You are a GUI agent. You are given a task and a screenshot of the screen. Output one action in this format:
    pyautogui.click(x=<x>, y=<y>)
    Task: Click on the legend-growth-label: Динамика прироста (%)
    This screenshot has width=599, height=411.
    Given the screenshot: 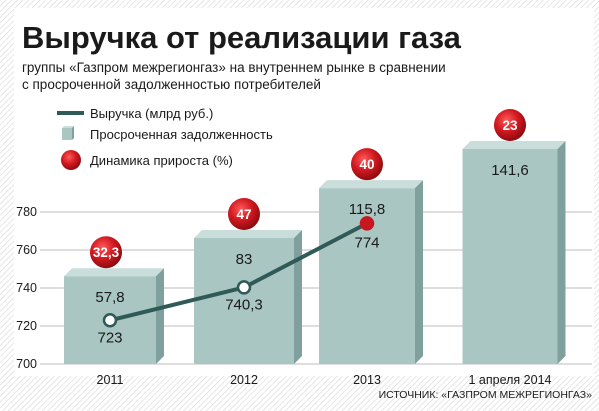 What is the action you would take?
    pyautogui.click(x=161, y=160)
    